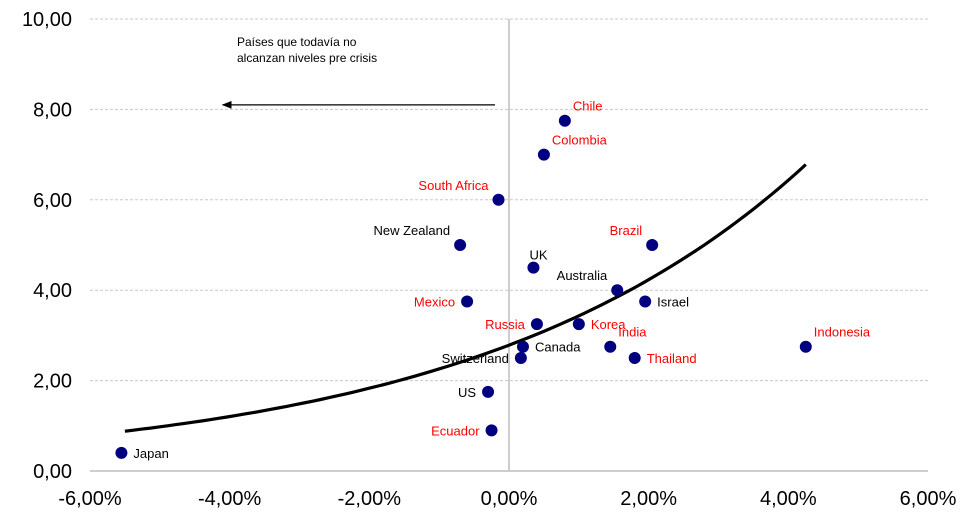  I want to click on point-label: Indonesia, so click(842, 332).